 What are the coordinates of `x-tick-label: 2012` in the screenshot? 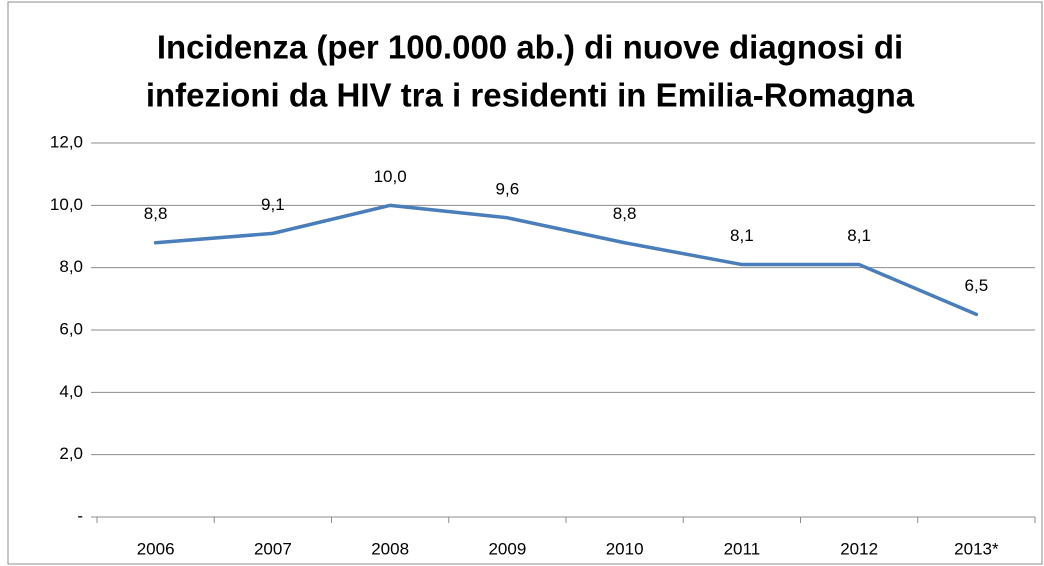 It's located at (859, 548).